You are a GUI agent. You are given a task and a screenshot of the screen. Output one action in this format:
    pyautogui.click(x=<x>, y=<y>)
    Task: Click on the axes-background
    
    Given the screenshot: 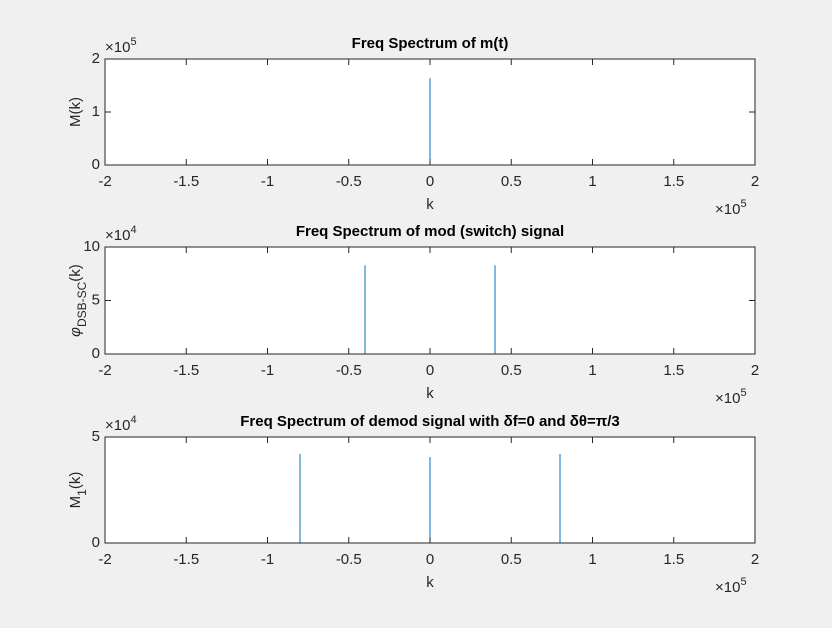 What is the action you would take?
    pyautogui.click(x=430, y=300)
    